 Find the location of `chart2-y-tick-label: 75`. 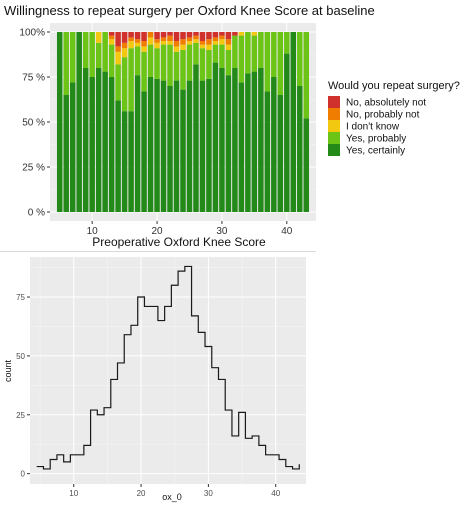

chart2-y-tick-label: 75 is located at coordinates (20, 297).